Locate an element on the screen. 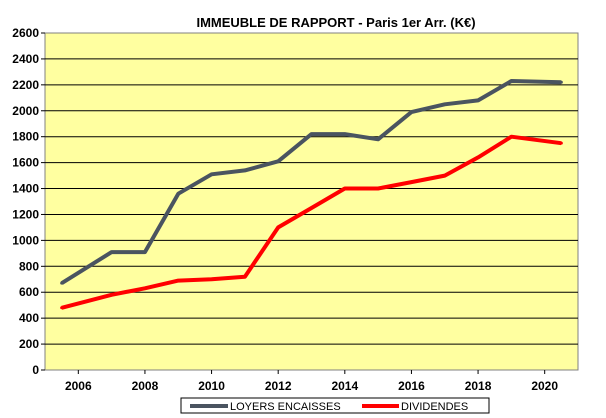 The width and height of the screenshot is (606, 418). x-tick-label: 2014 is located at coordinates (344, 386).